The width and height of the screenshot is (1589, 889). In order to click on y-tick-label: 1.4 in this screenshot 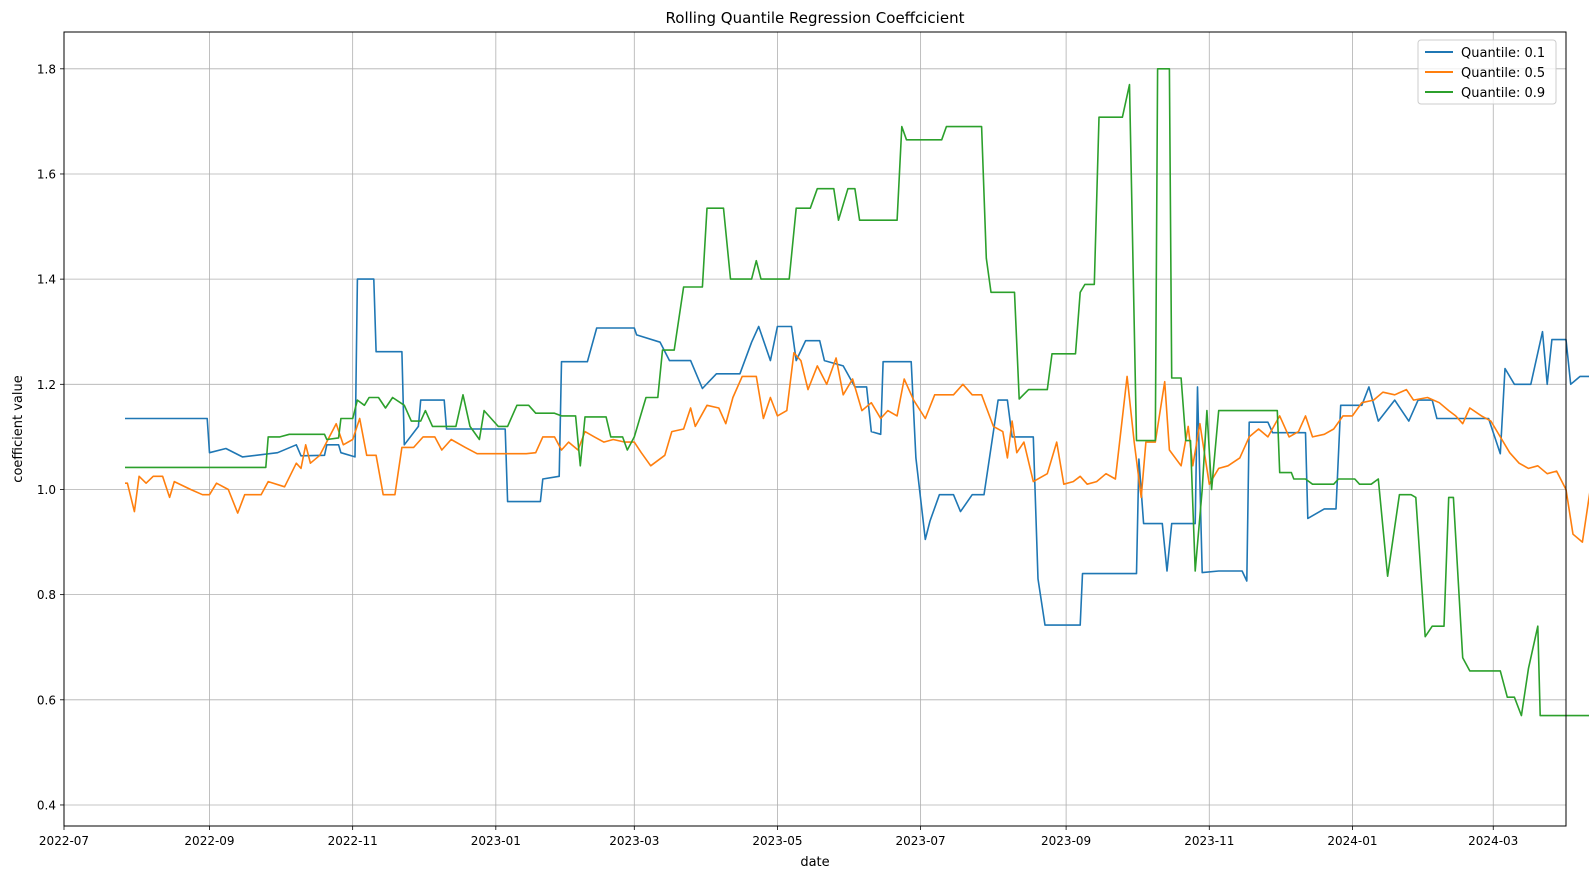, I will do `click(46, 280)`.